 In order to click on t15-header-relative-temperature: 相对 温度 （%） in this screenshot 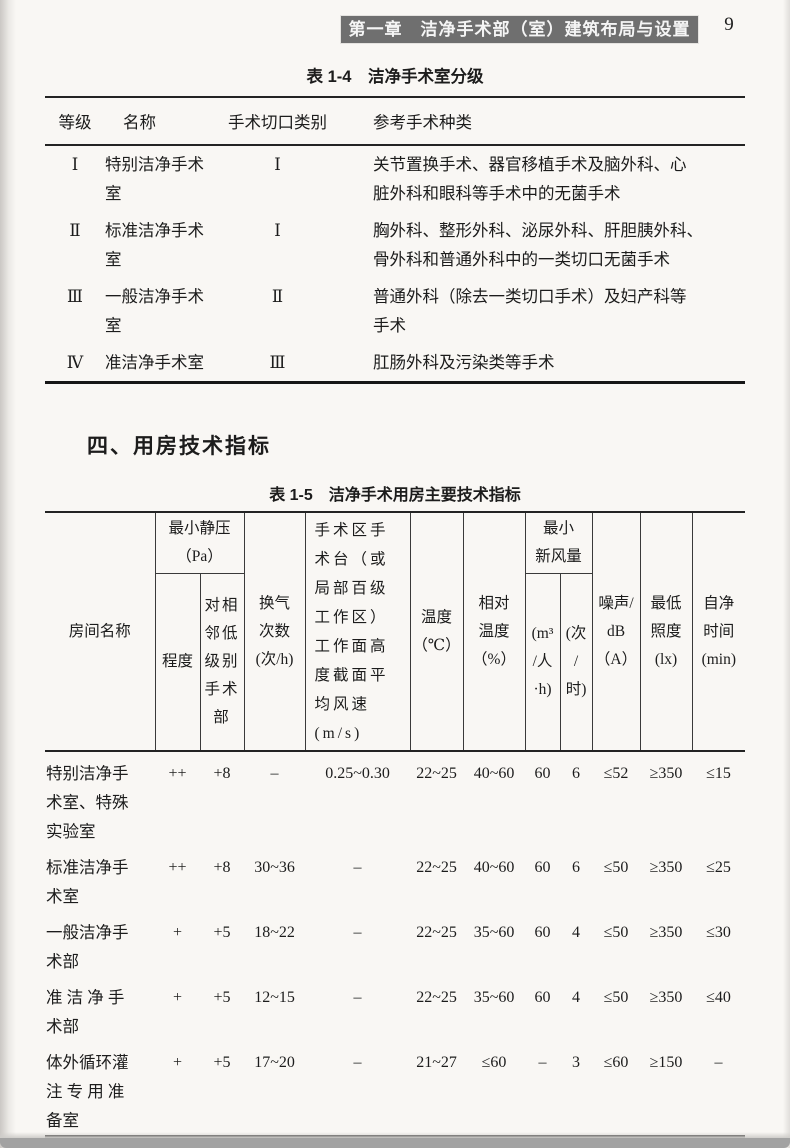, I will do `click(494, 631)`.